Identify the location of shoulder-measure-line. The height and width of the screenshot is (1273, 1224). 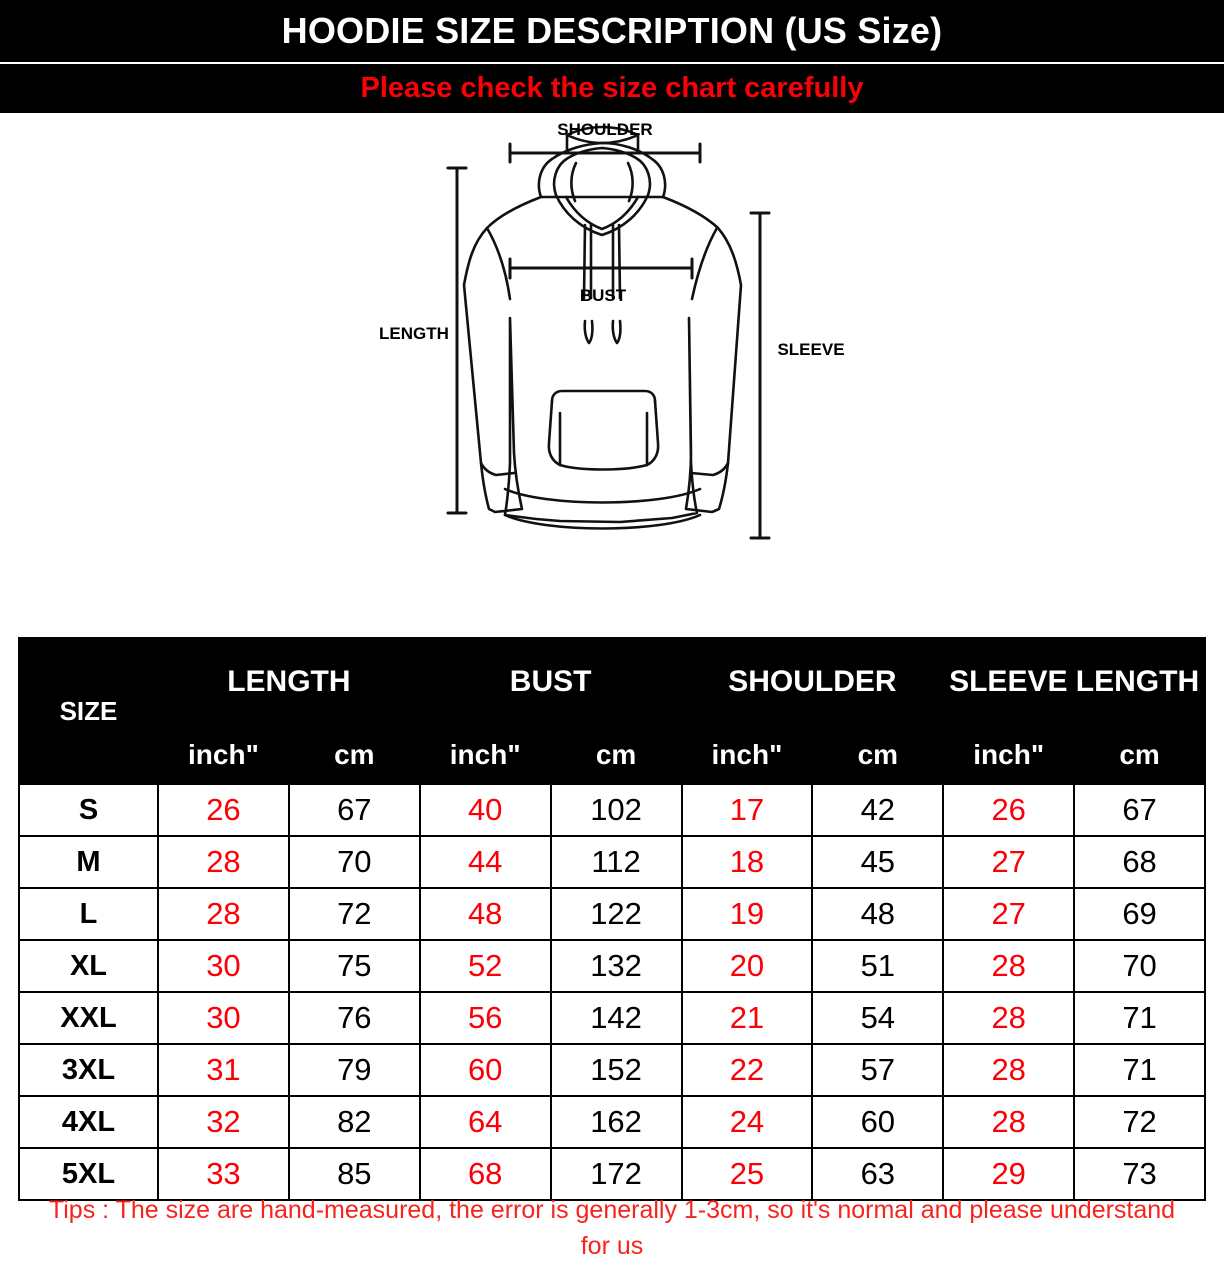
(605, 153).